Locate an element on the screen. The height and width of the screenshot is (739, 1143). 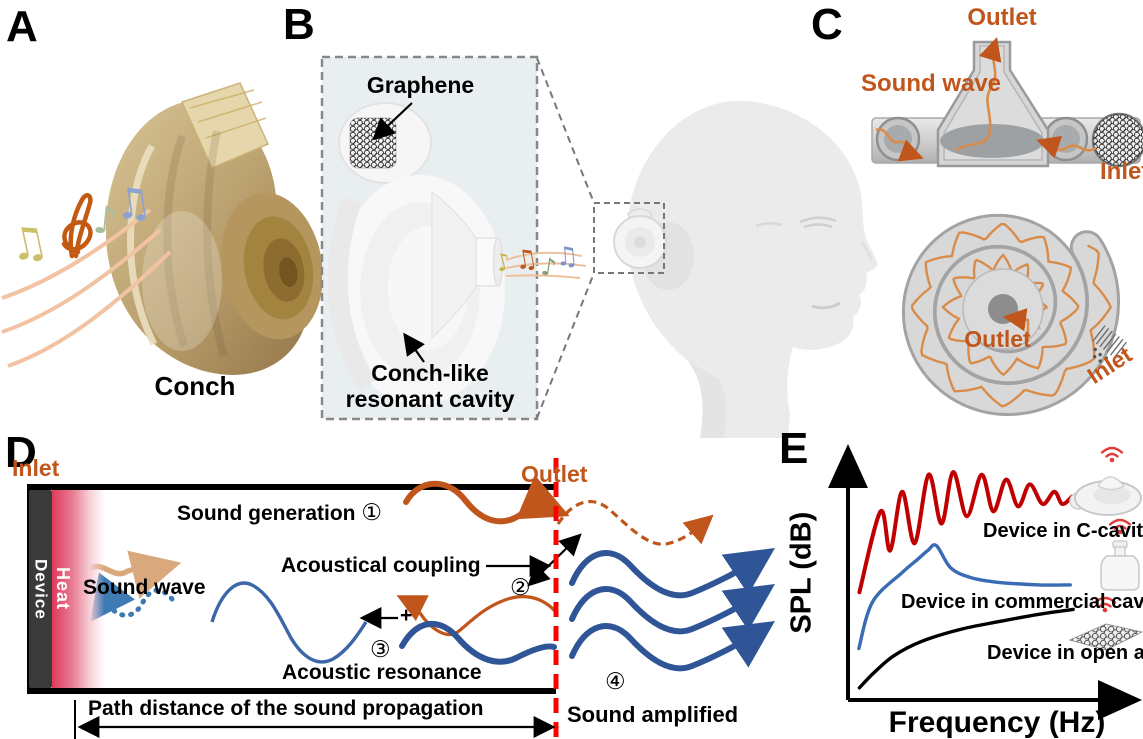
path-distance-annotation is located at coordinates (315, 719).